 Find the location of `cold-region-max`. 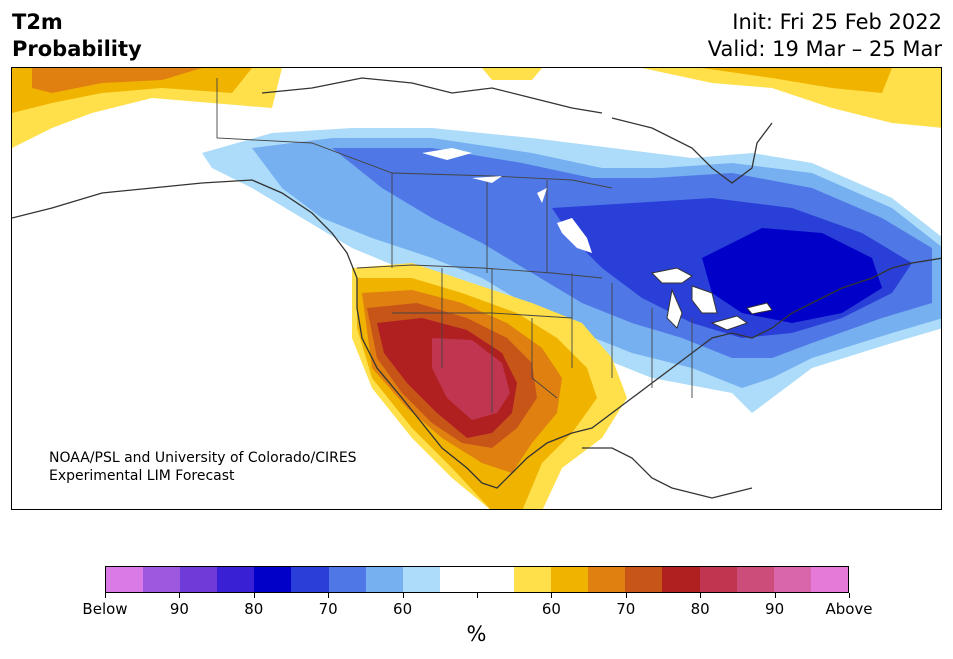

cold-region-max is located at coordinates (792, 275).